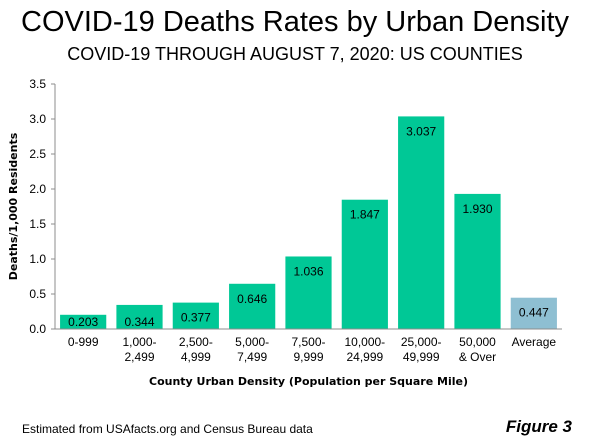 Image resolution: width=590 pixels, height=443 pixels. Describe the element at coordinates (534, 342) in the screenshot. I see `x-tick-label: Average` at that location.